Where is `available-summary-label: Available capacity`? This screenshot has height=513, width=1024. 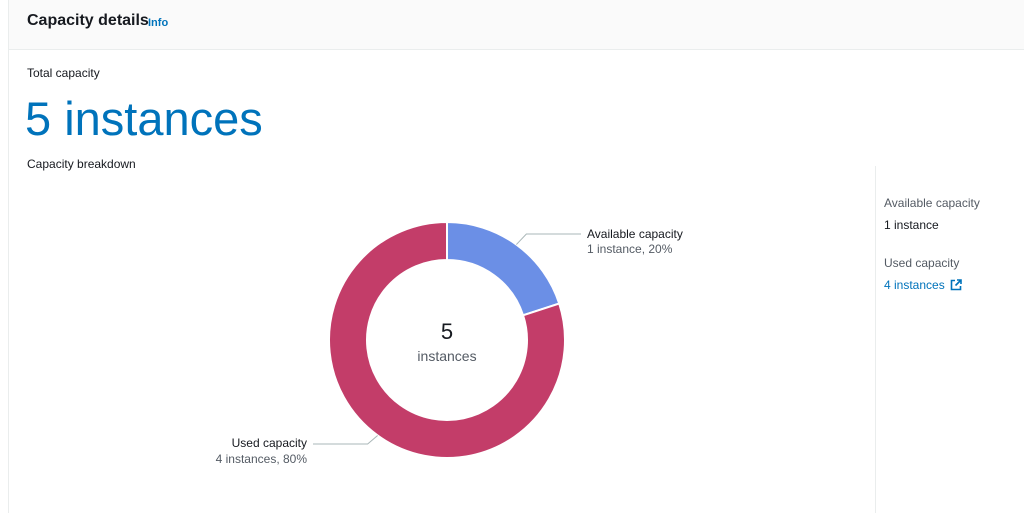
available-summary-label: Available capacity is located at coordinates (932, 203).